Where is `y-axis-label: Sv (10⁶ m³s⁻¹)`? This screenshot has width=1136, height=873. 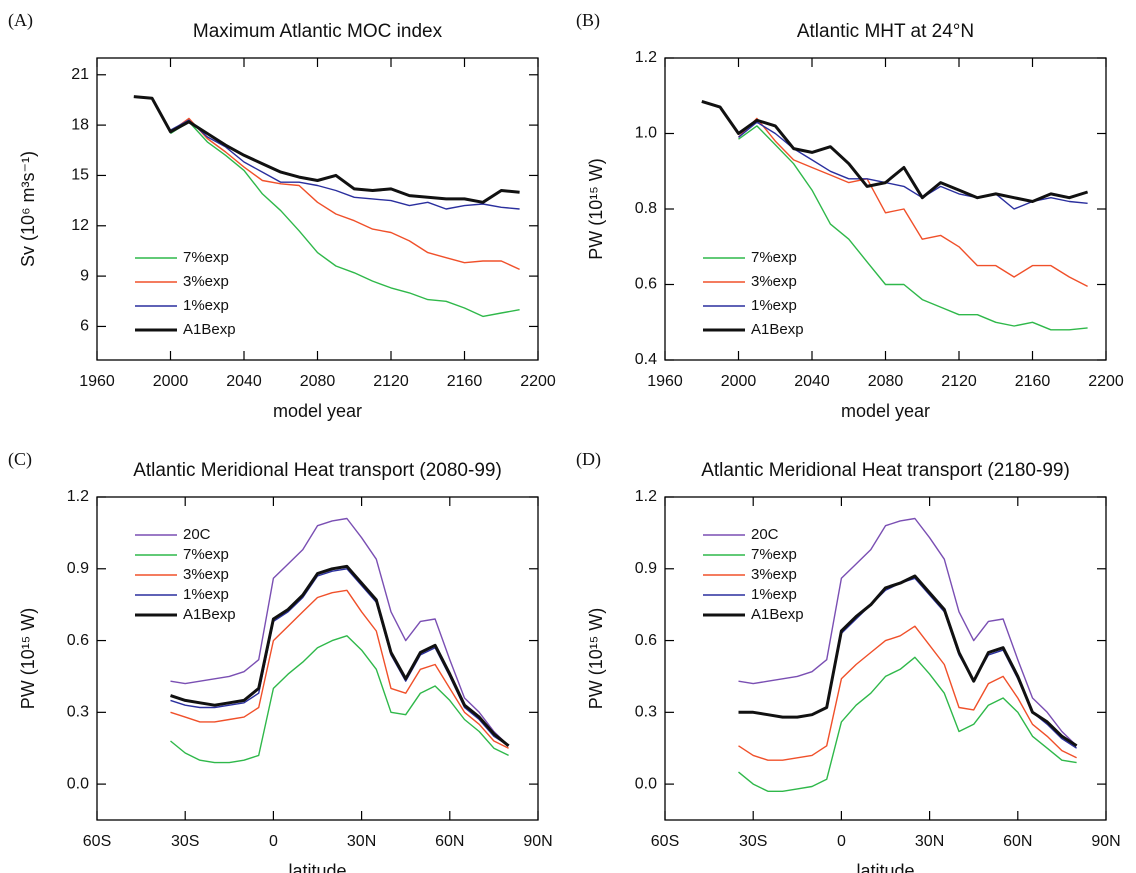
y-axis-label: Sv (10⁶ m³s⁻¹) is located at coordinates (28, 209).